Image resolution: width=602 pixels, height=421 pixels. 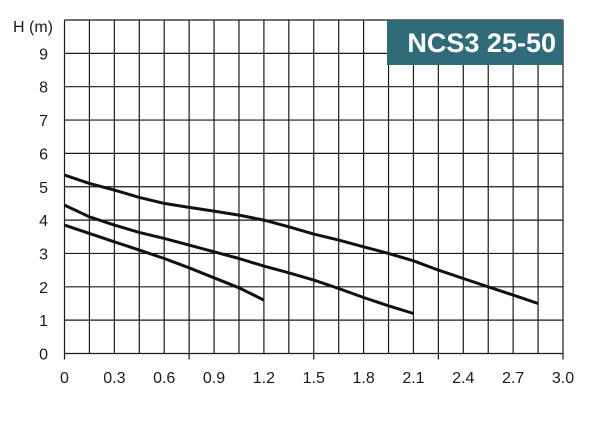 What do you see at coordinates (563, 378) in the screenshot?
I see `x-tick-label: 3.0` at bounding box center [563, 378].